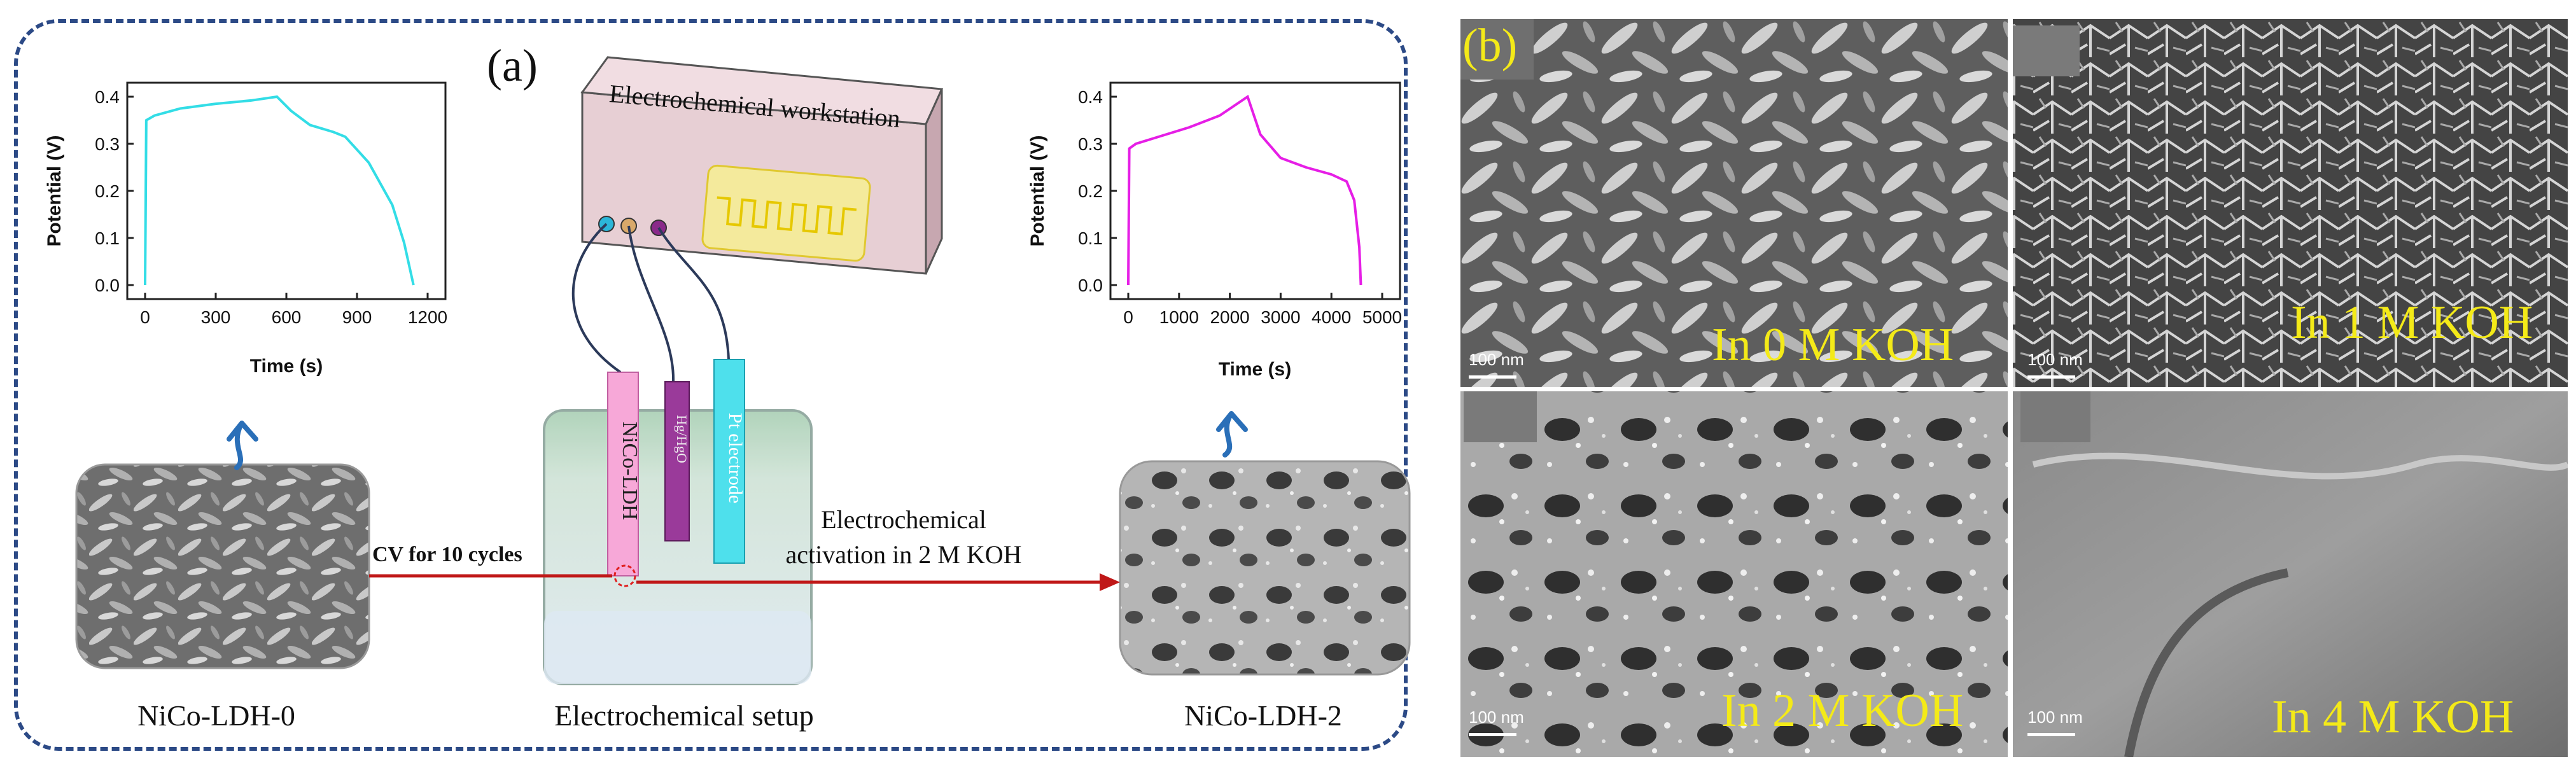  Describe the element at coordinates (2206, 662) in the screenshot. I see `sem-4m-crease` at that location.